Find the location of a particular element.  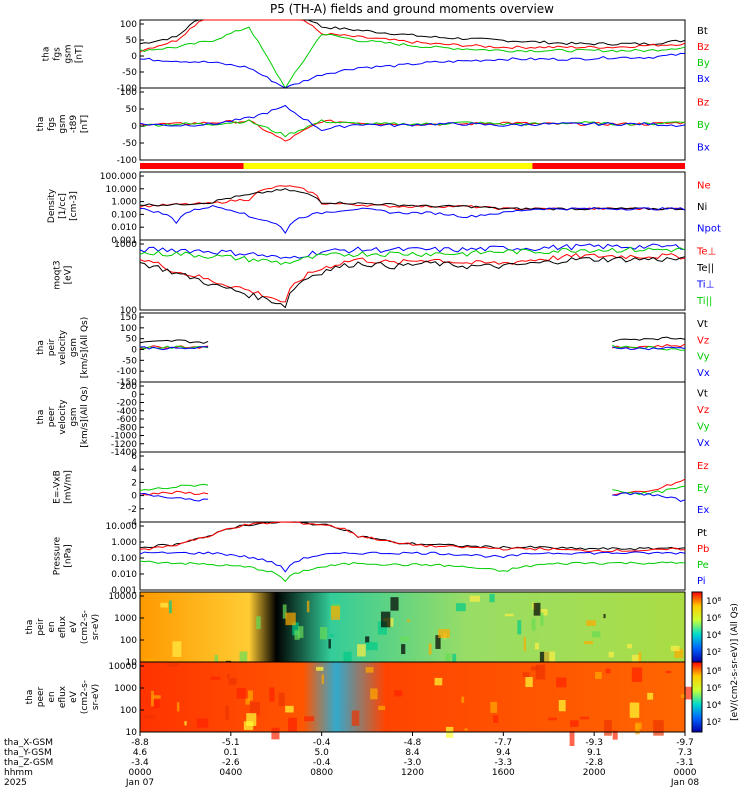

colorbar-bottom is located at coordinates (697, 697).